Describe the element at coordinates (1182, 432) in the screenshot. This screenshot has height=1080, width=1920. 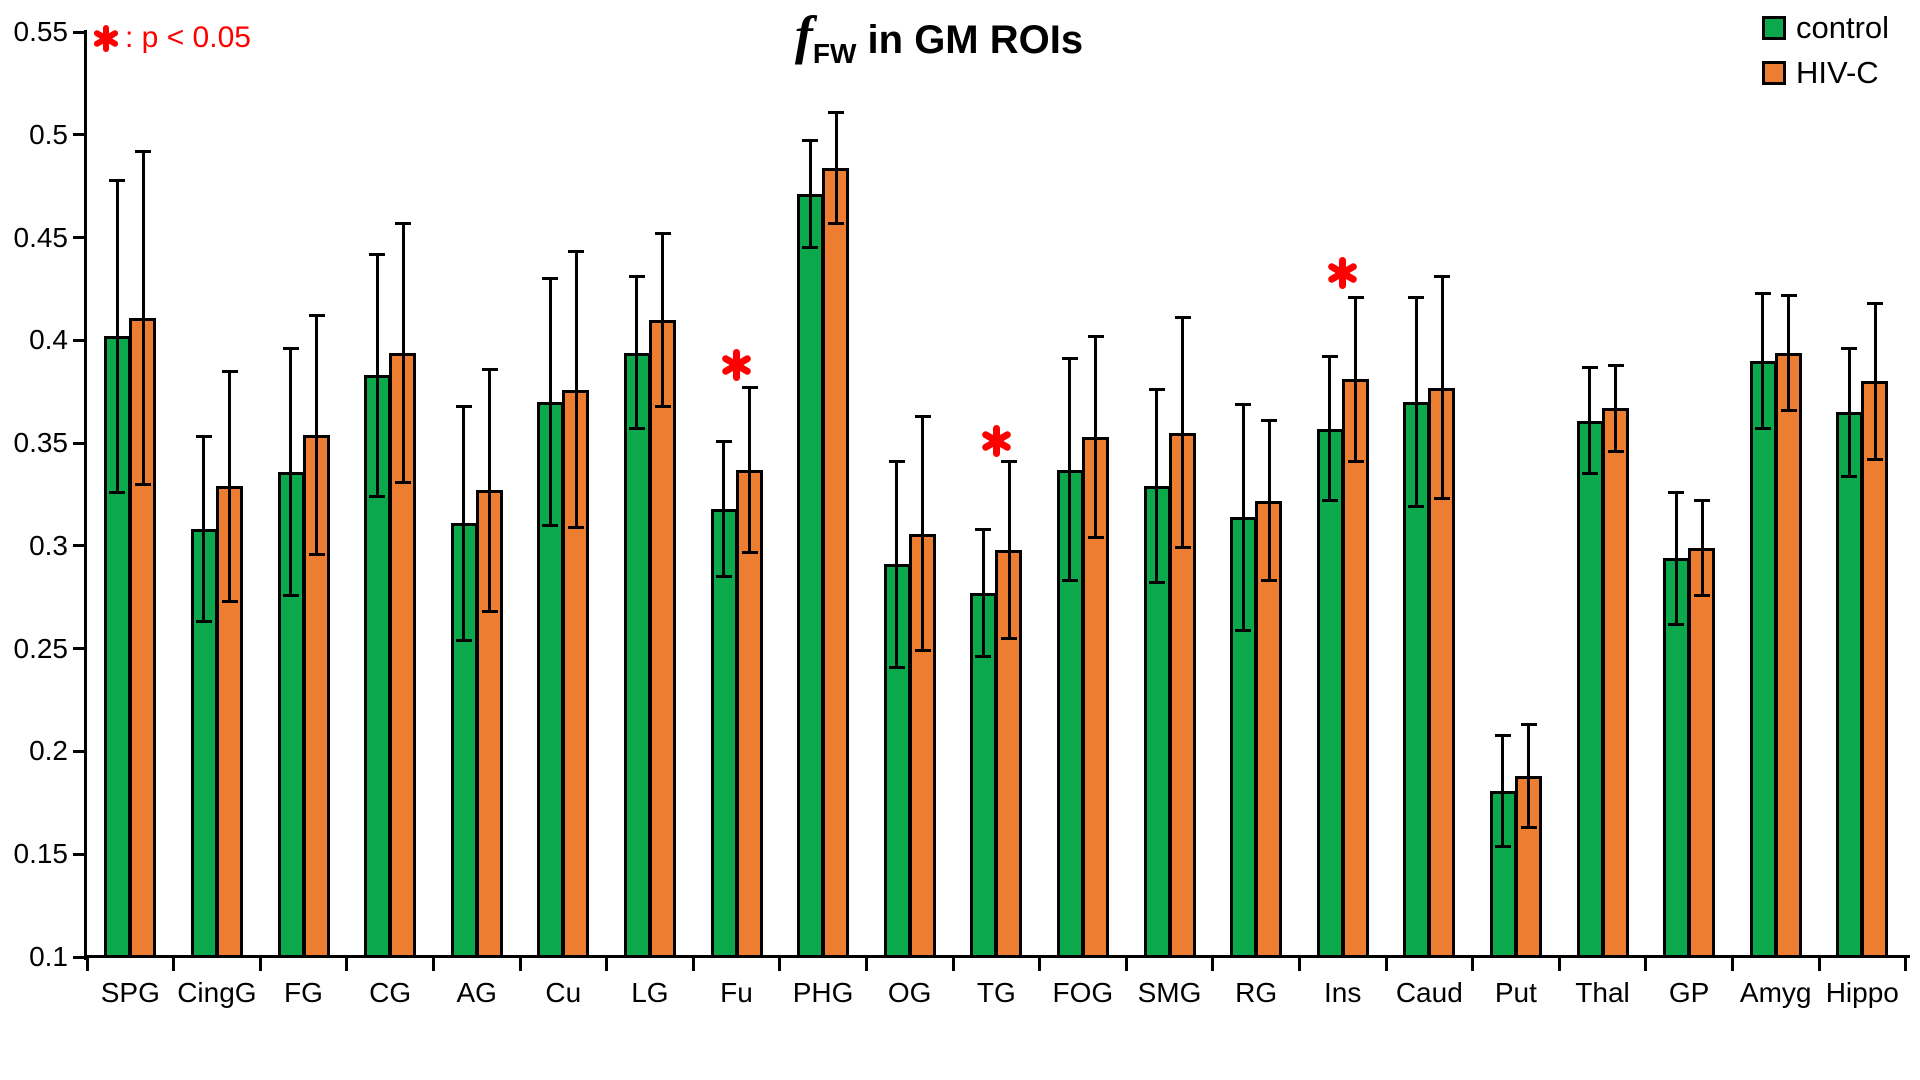
I see `error-bar-line-HIV-C-SMG` at that location.